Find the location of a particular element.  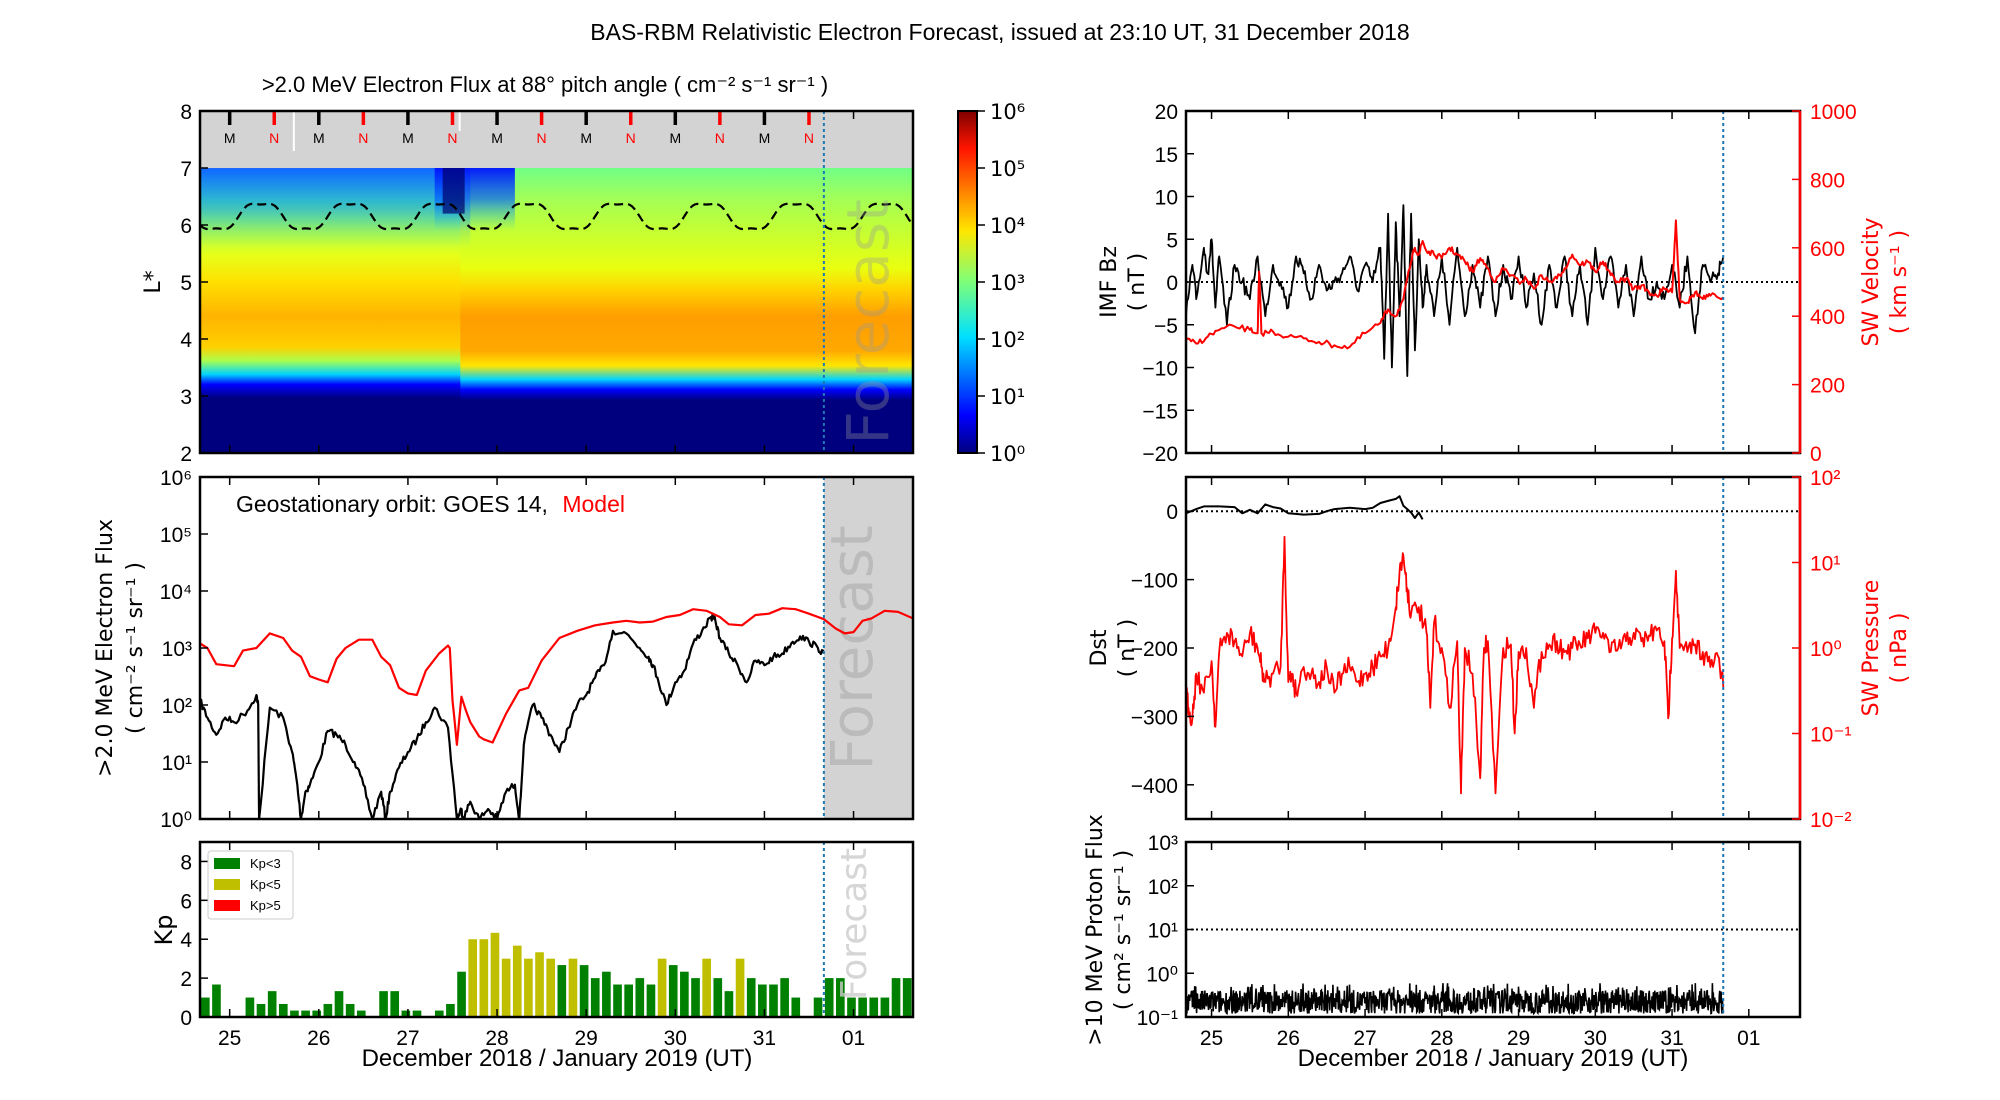

kp-xtick-label: 29 is located at coordinates (585, 1038).